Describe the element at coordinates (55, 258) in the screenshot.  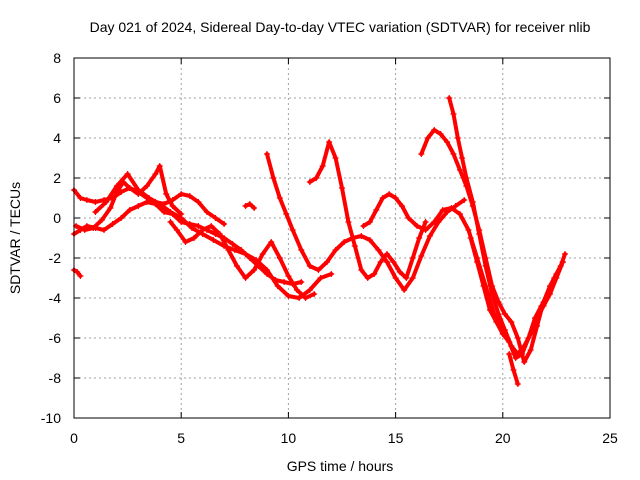
I see `y-tick-label: -2` at that location.